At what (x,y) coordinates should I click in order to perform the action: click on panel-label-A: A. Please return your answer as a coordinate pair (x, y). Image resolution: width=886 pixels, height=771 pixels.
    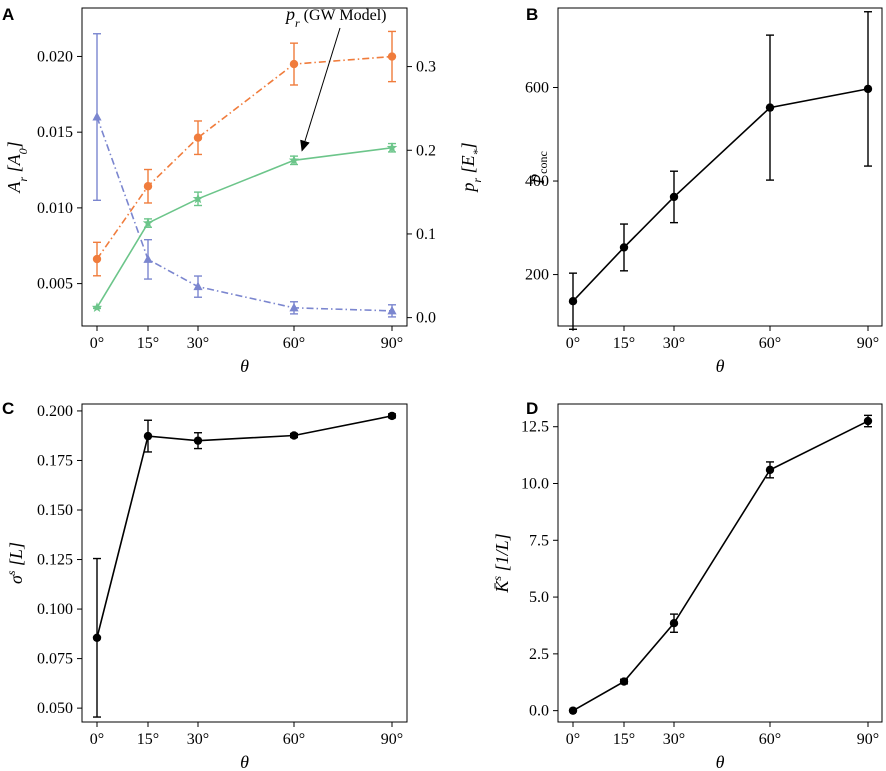
    Looking at the image, I should click on (8, 14).